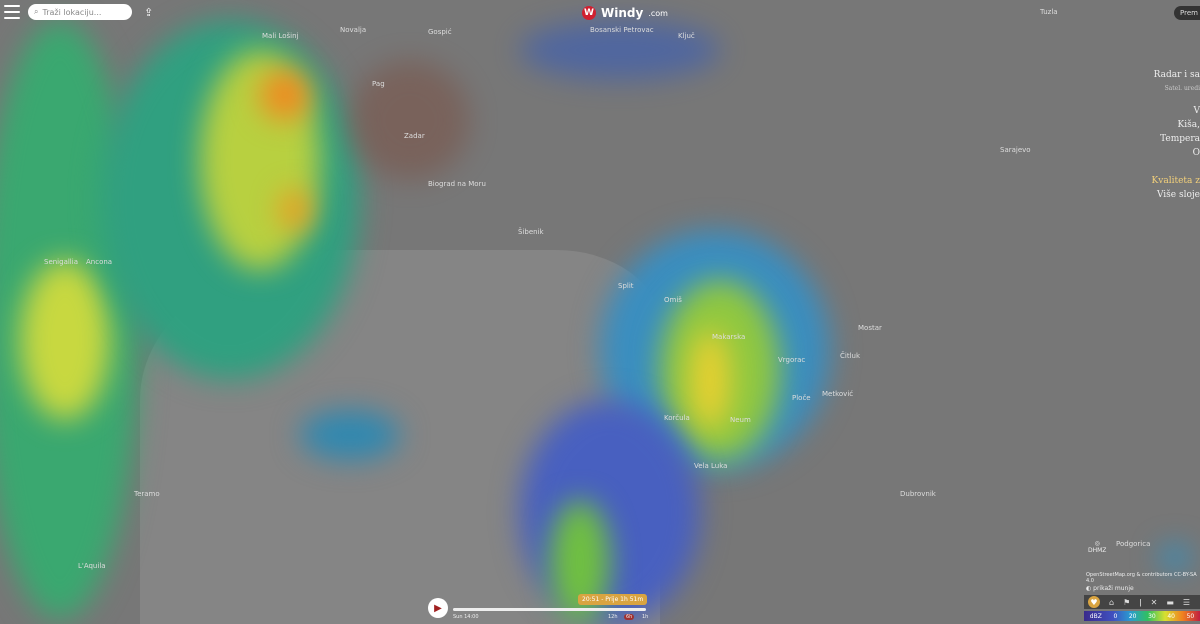  I want to click on city-label: Sarajevo, so click(1015, 150).